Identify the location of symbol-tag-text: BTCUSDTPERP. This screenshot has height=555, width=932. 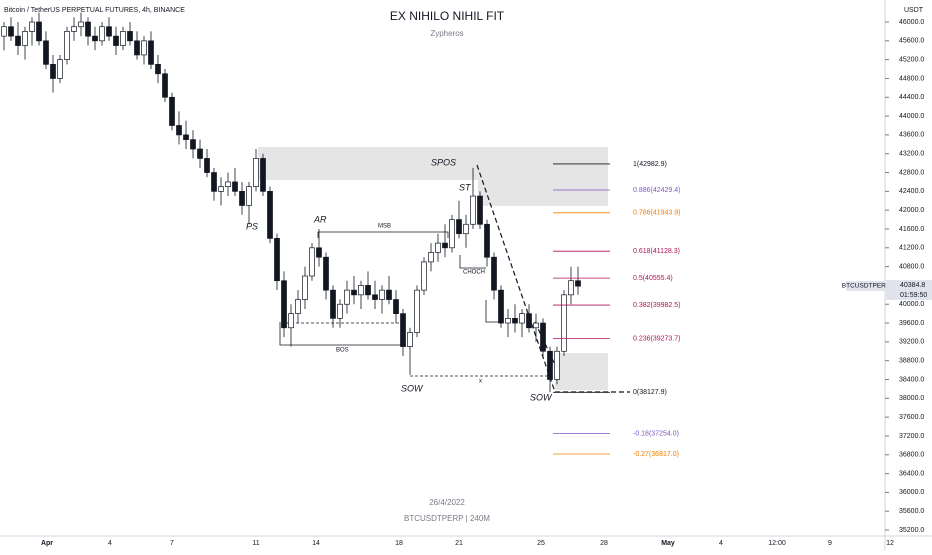
(866, 286).